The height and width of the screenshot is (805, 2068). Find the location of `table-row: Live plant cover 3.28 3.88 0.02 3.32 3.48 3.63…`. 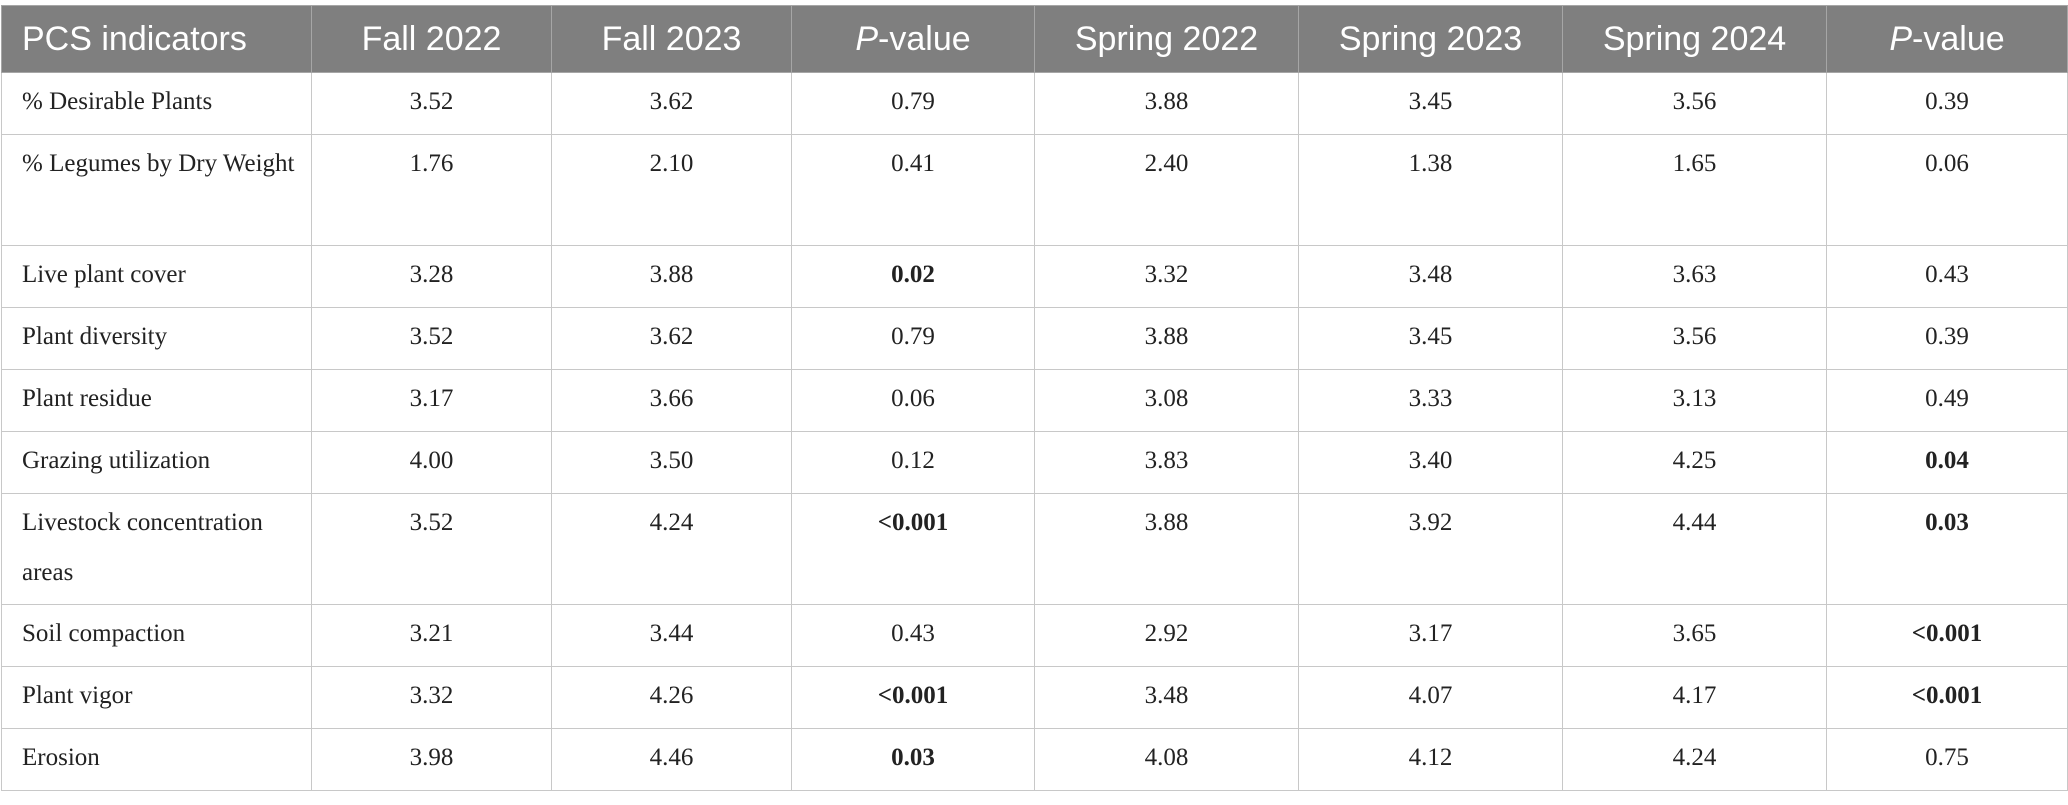

table-row: Live plant cover 3.28 3.88 0.02 3.32 3.48 3.63… is located at coordinates (1034, 276).